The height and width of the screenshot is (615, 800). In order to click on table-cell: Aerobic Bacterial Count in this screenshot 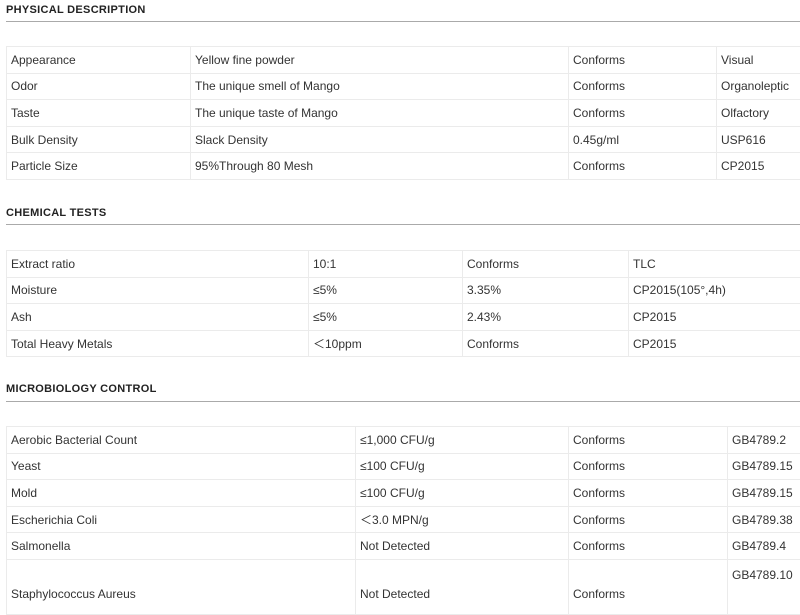, I will do `click(181, 440)`.